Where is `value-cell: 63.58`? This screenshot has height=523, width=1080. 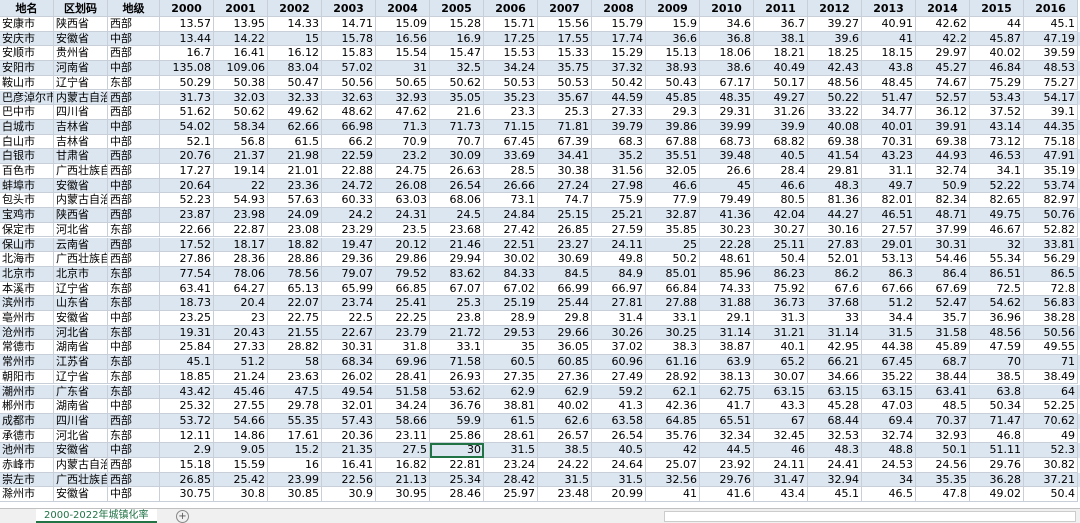
value-cell: 63.58 is located at coordinates (619, 421).